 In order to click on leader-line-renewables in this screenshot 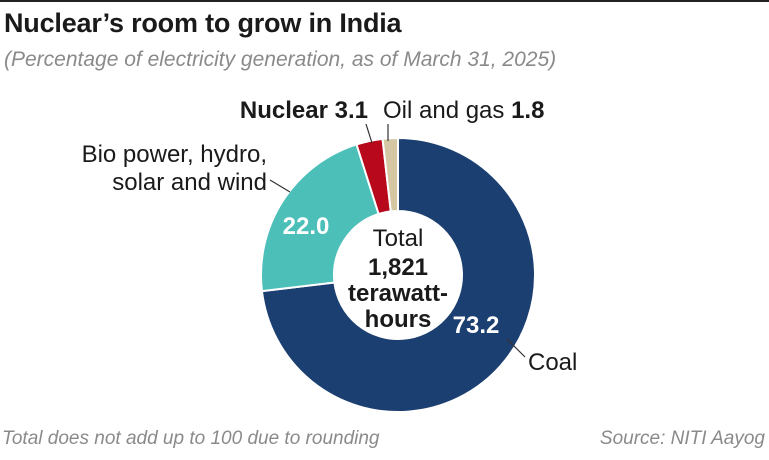, I will do `click(280, 186)`.